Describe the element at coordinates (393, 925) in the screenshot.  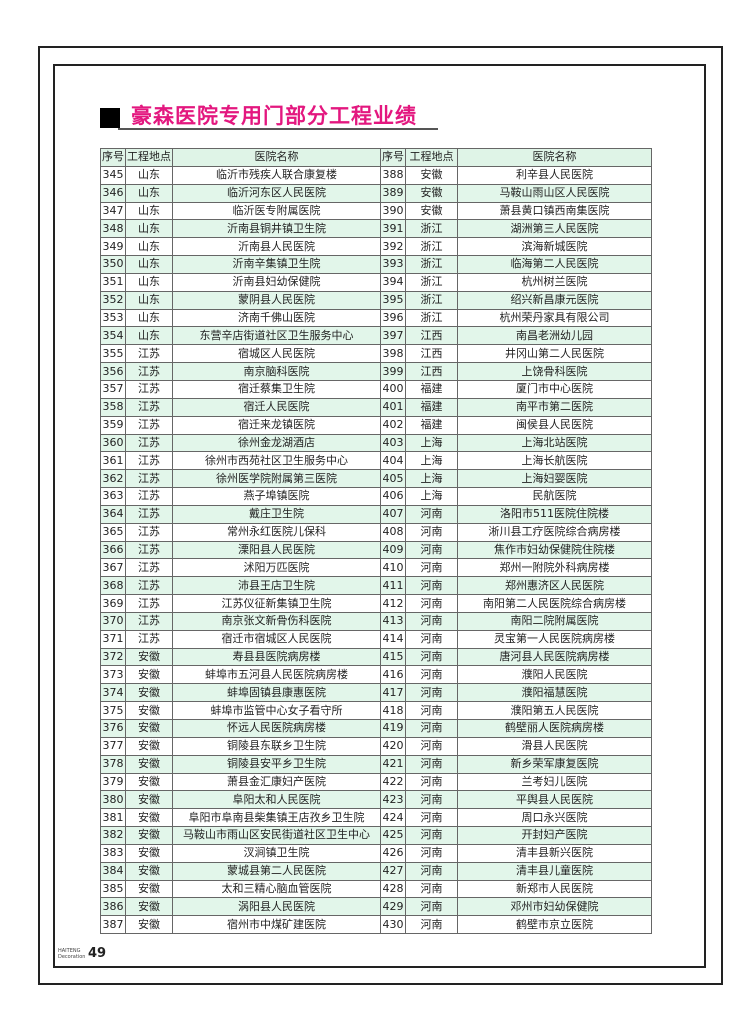
I see `row-number: 430` at that location.